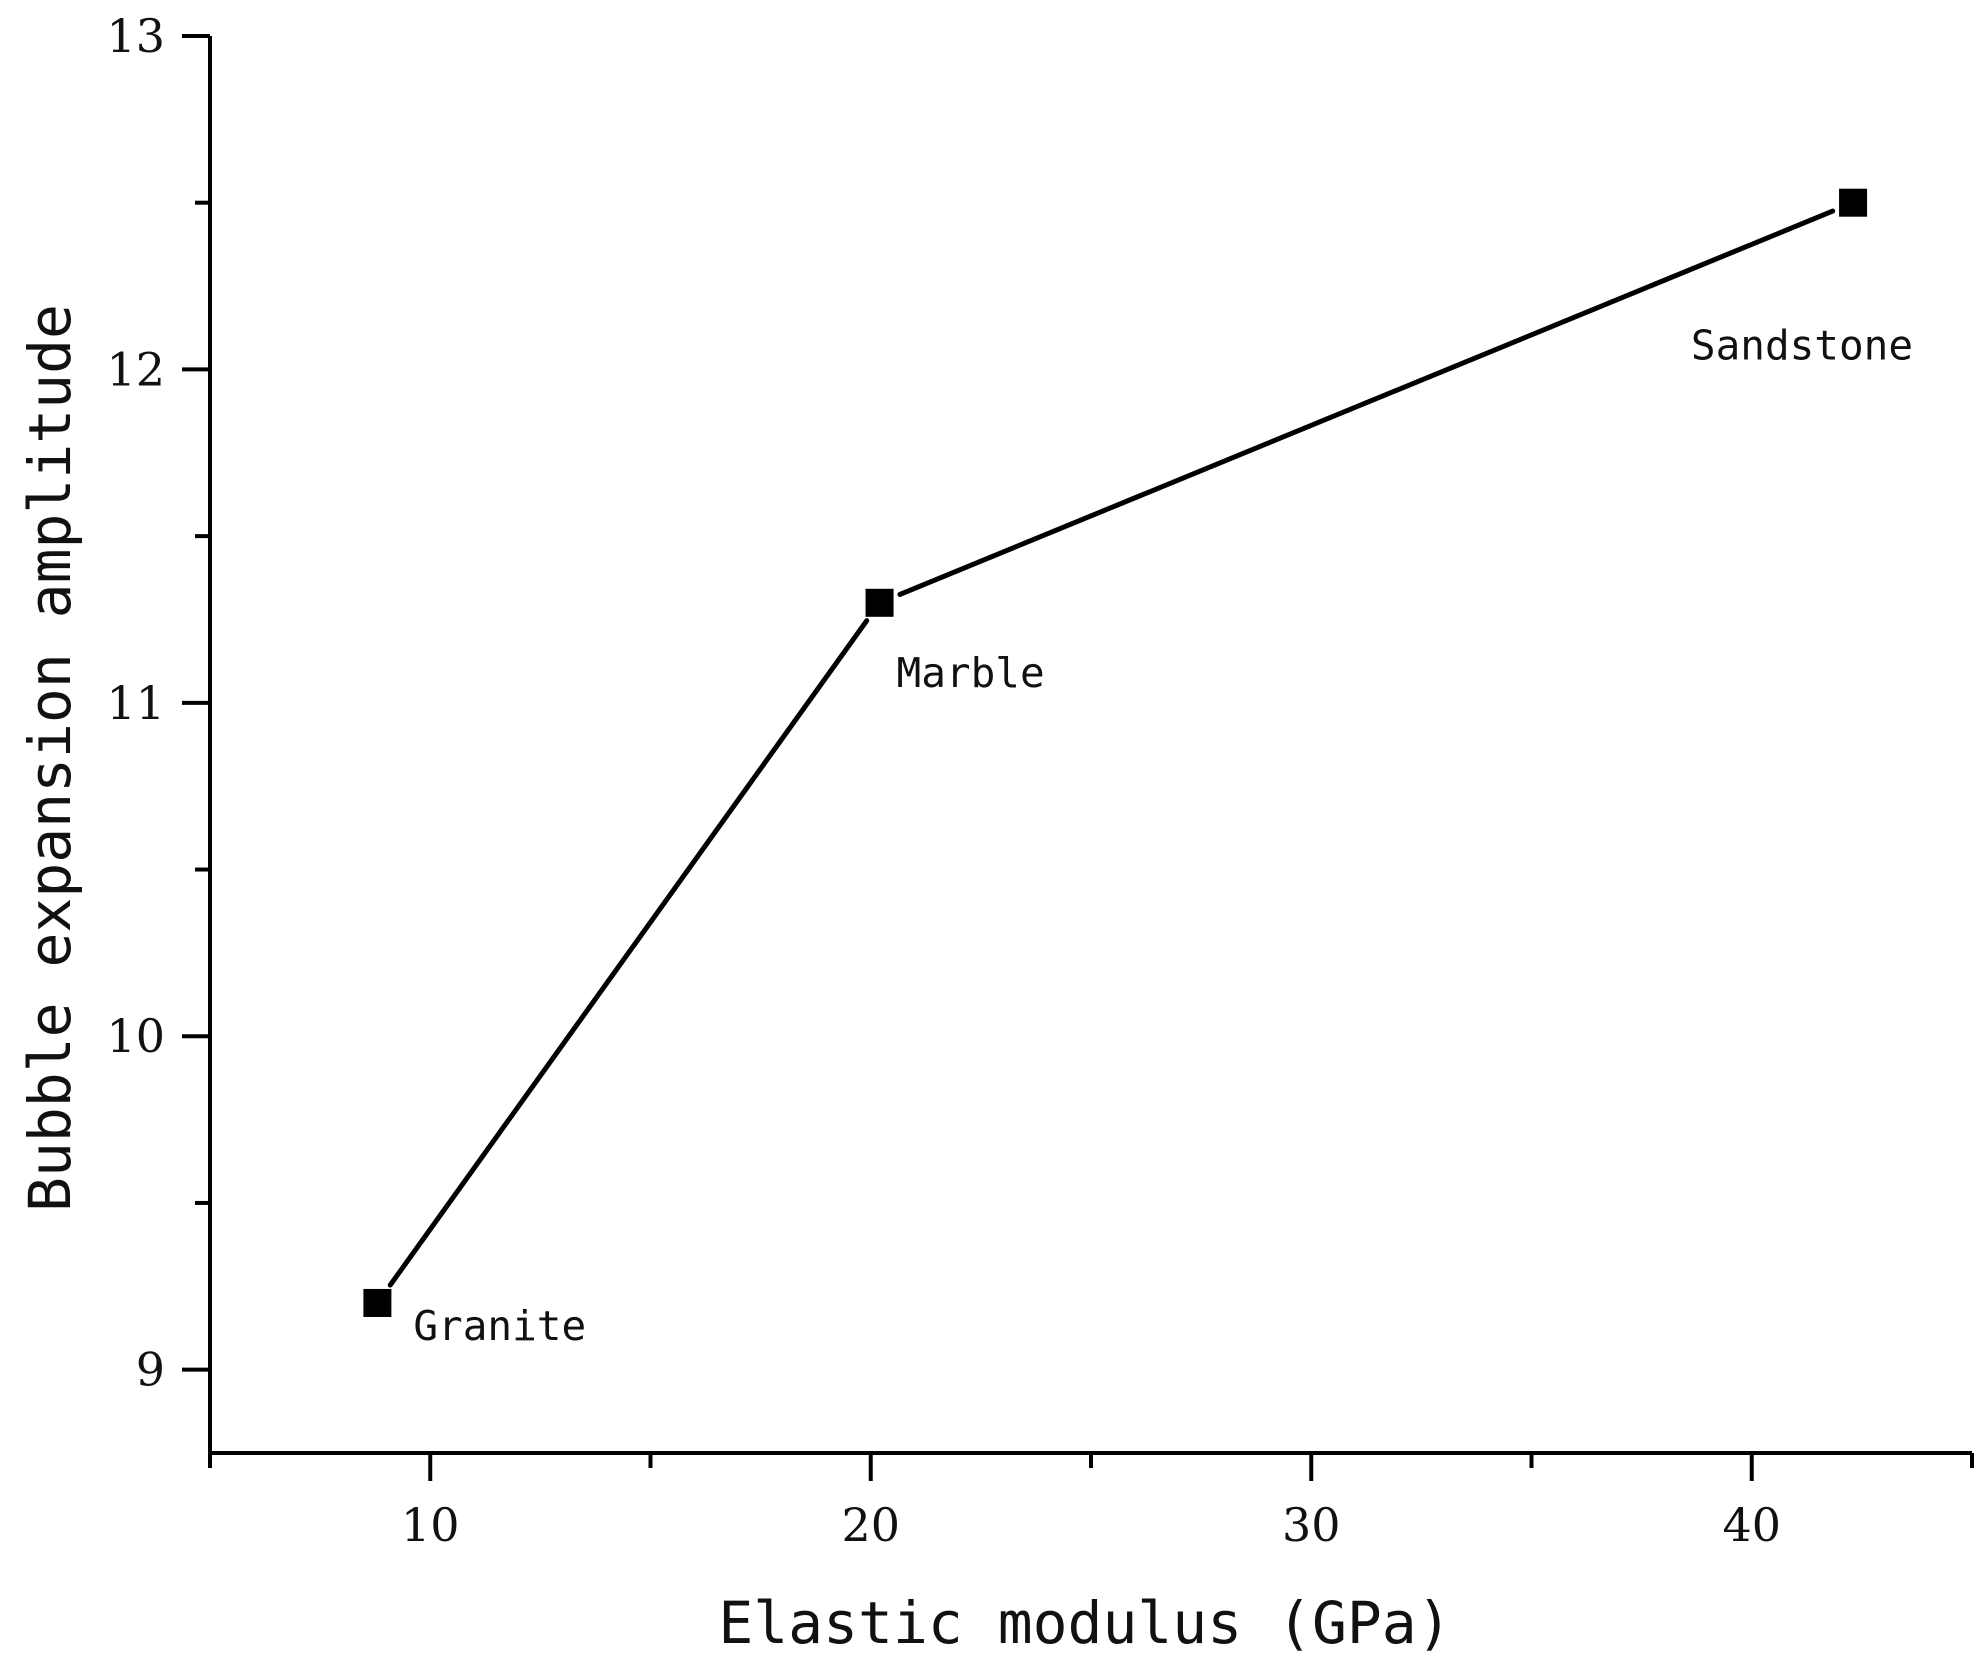 This screenshot has width=1981, height=1666. I want to click on y-tick-label: 13, so click(135, 36).